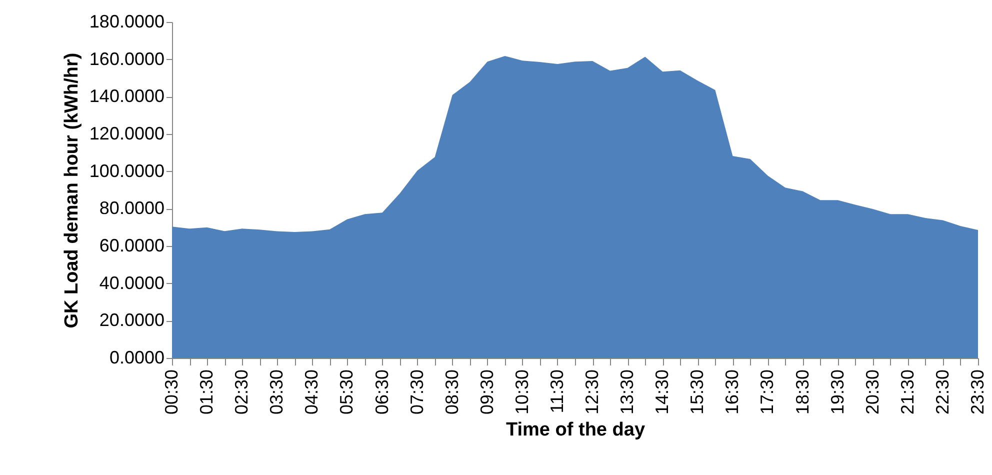  Describe the element at coordinates (136, 358) in the screenshot. I see `y-tick-label: 0.0000` at that location.